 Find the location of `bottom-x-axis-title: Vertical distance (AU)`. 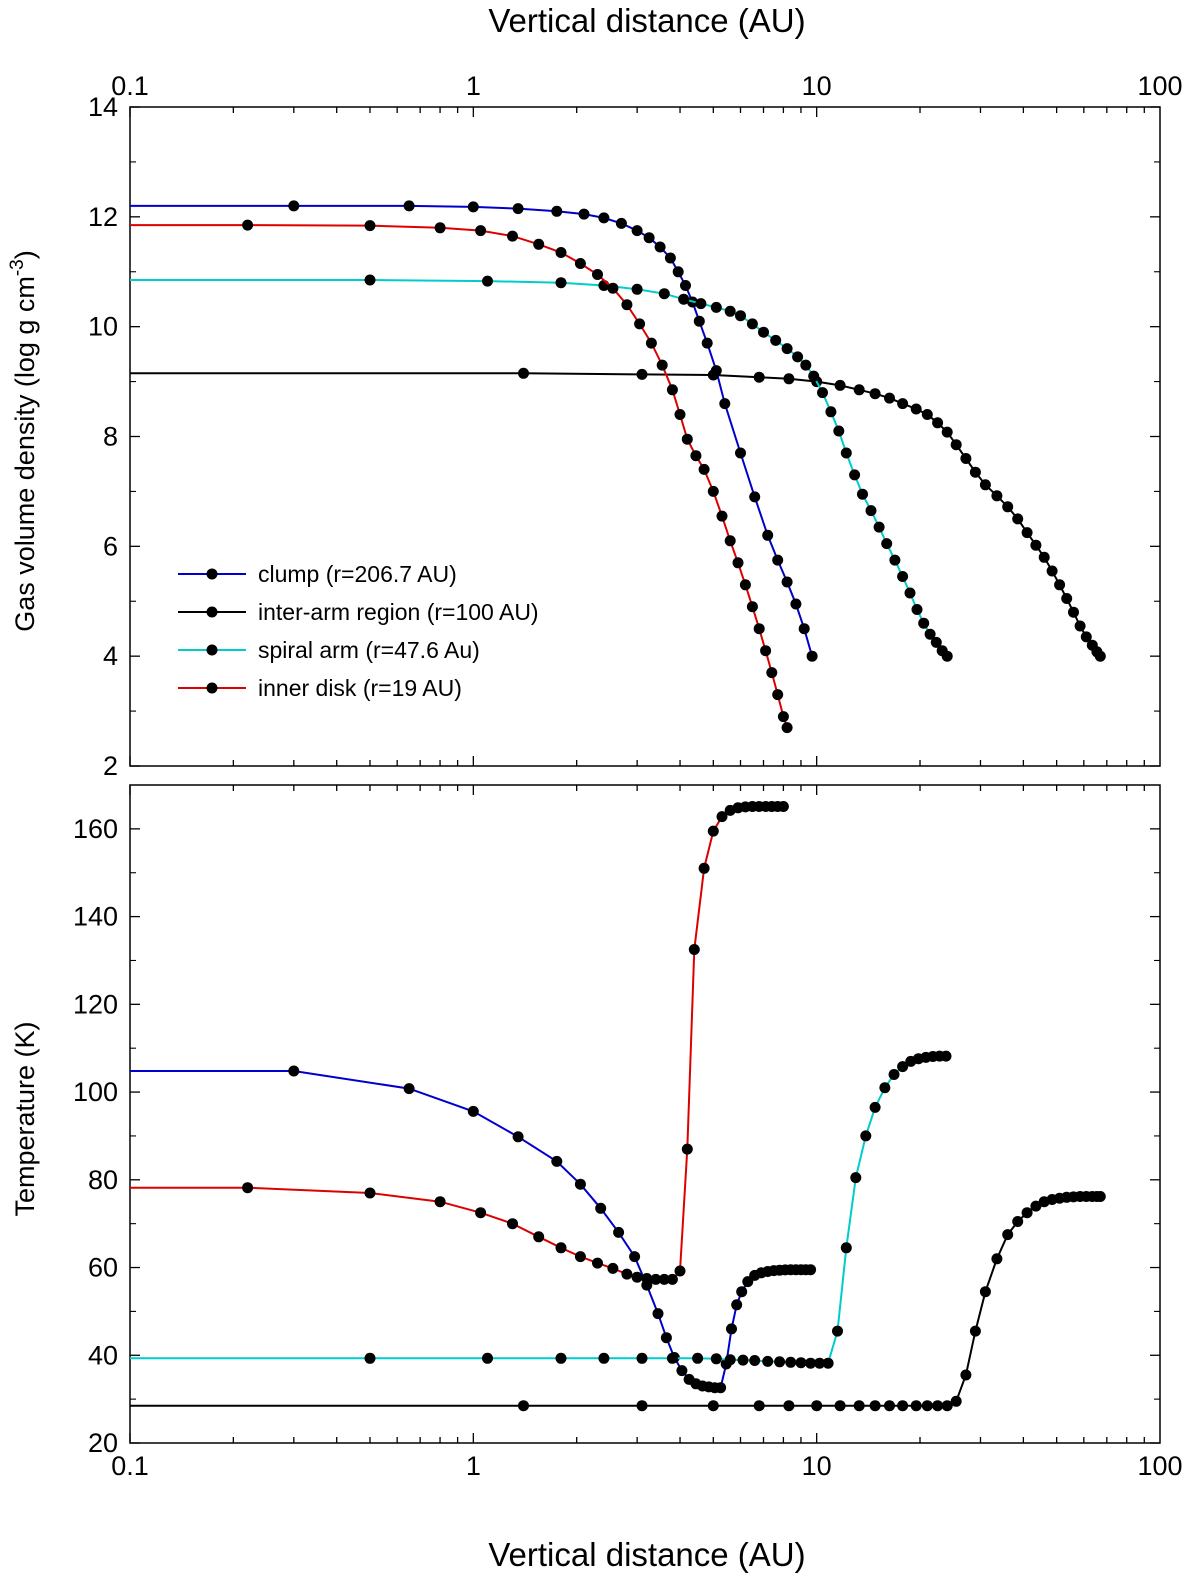

bottom-x-axis-title: Vertical distance (AU) is located at coordinates (646, 1554).